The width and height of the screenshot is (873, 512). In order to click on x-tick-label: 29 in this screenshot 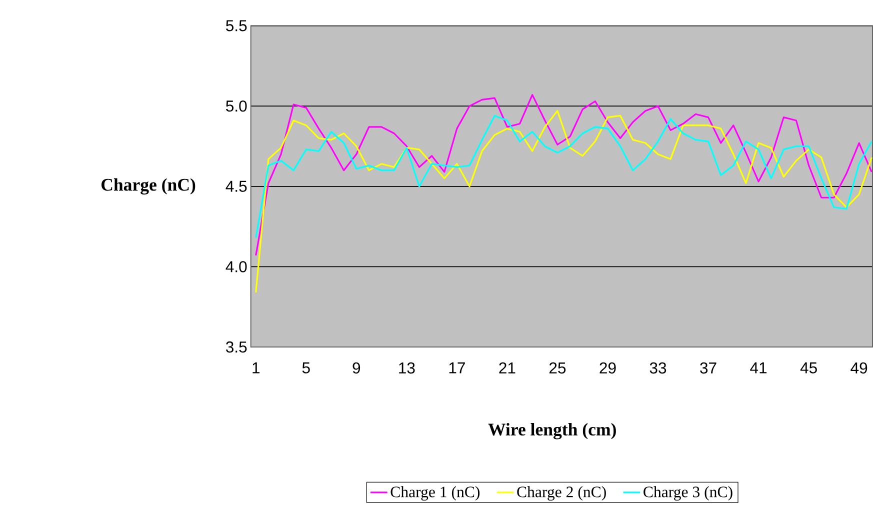, I will do `click(608, 368)`.